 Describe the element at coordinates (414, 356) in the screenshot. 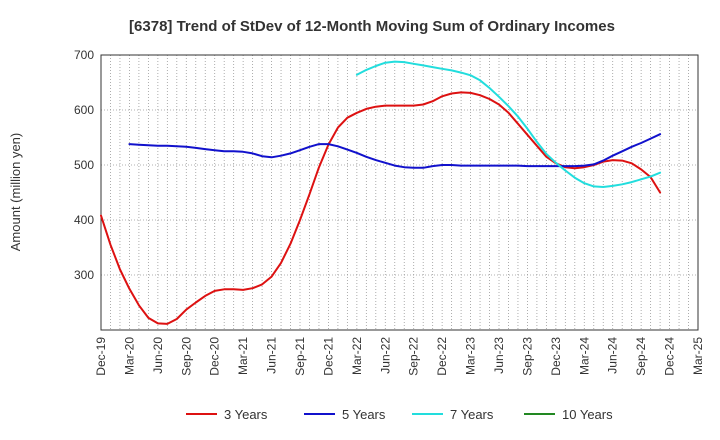

I see `x-tick-label: Sep-22` at that location.